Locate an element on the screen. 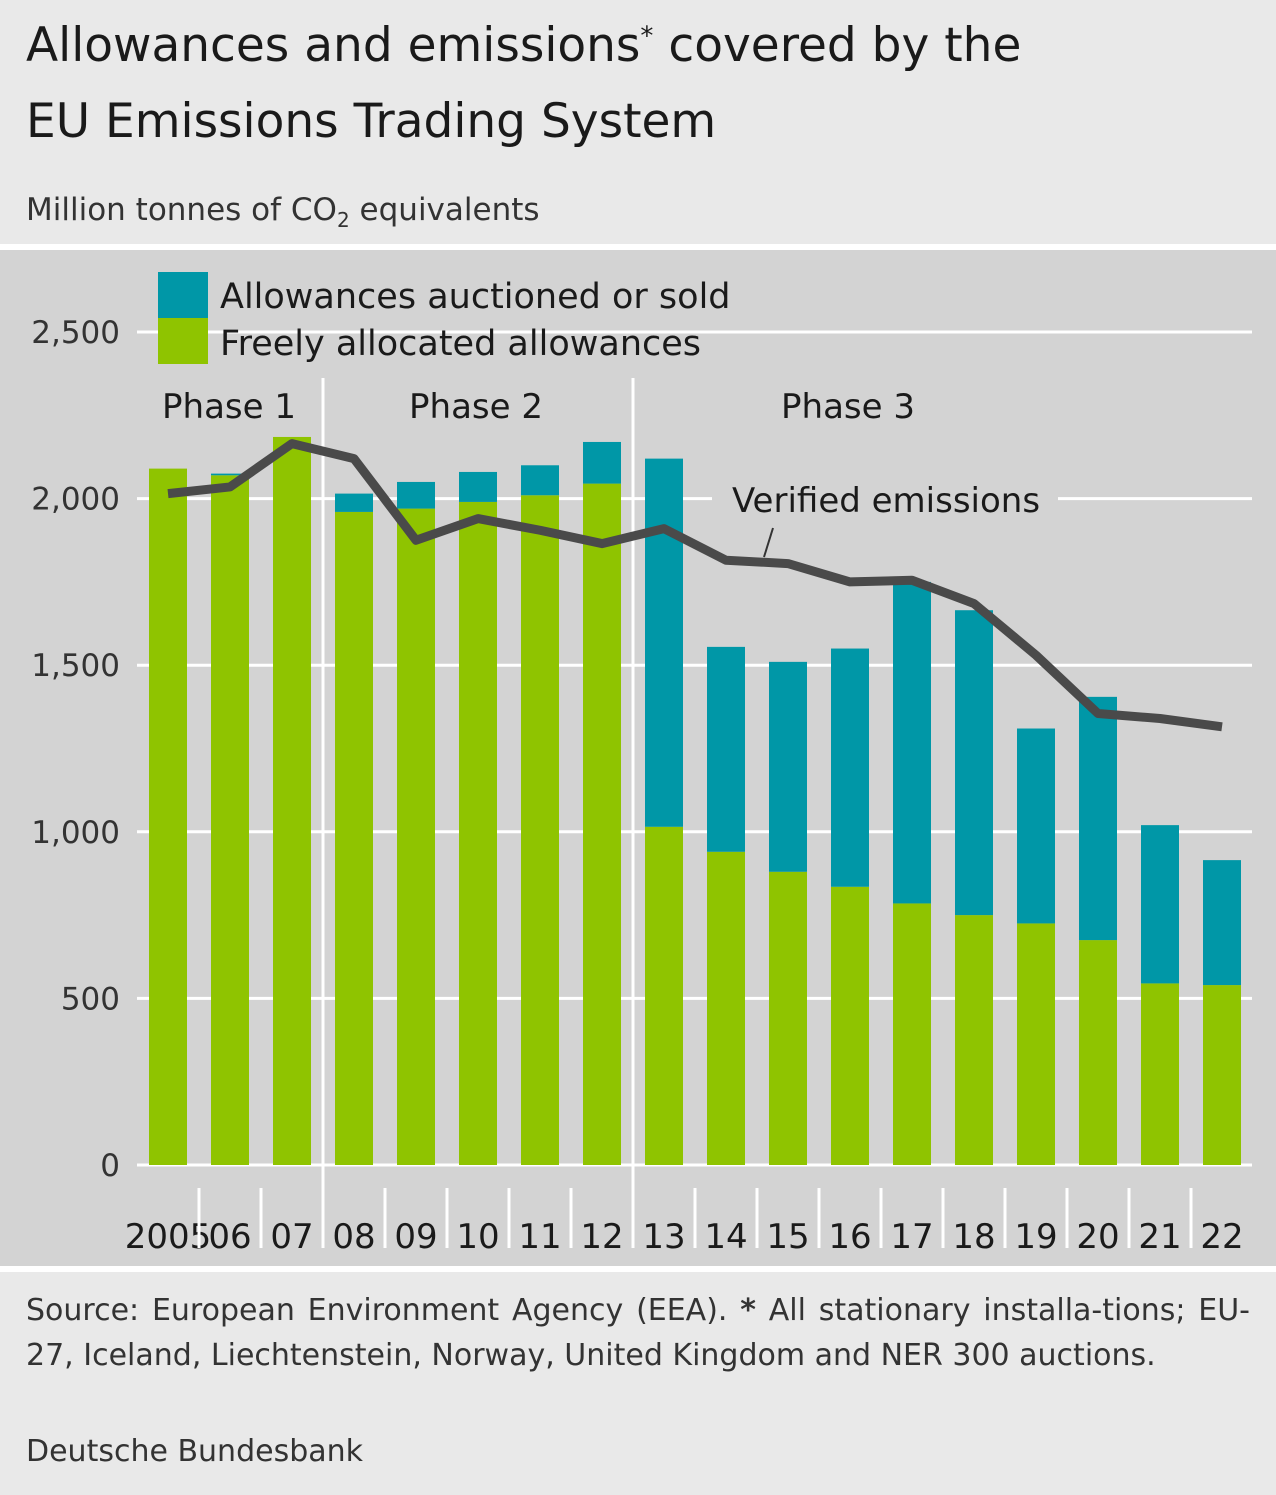  phase-label: Phase 3 is located at coordinates (848, 407).